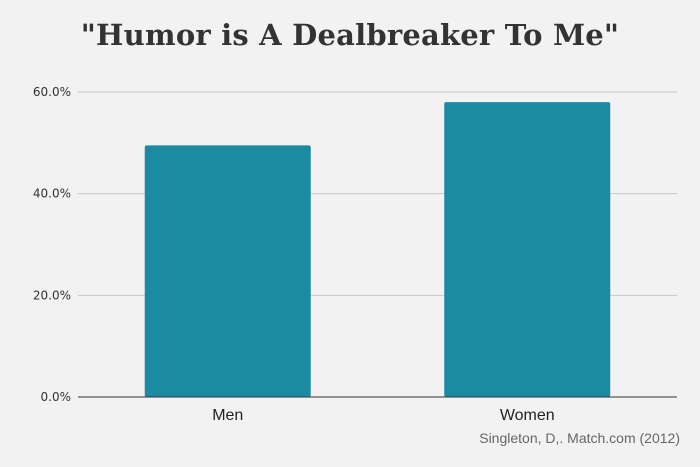 This screenshot has width=700, height=467. I want to click on bar-men, so click(227, 271).